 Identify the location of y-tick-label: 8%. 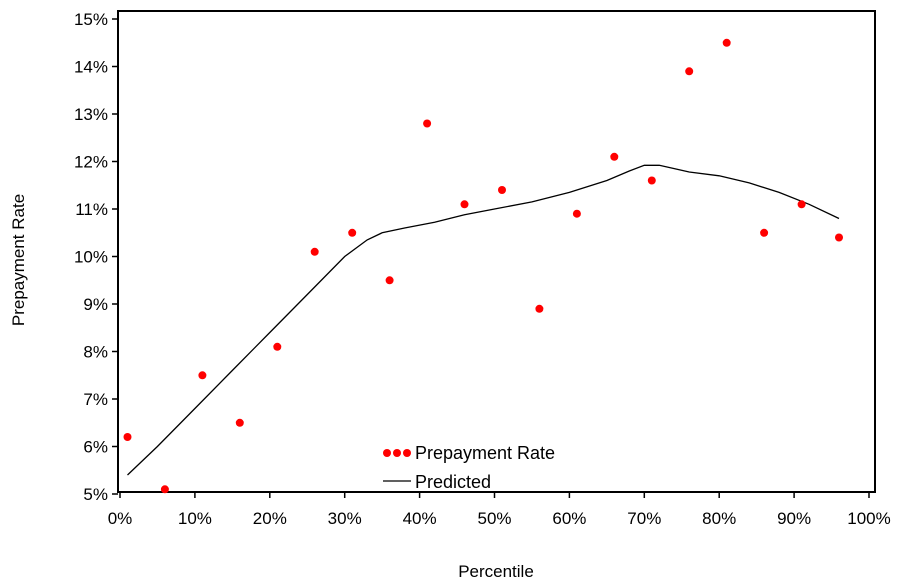
(95, 352).